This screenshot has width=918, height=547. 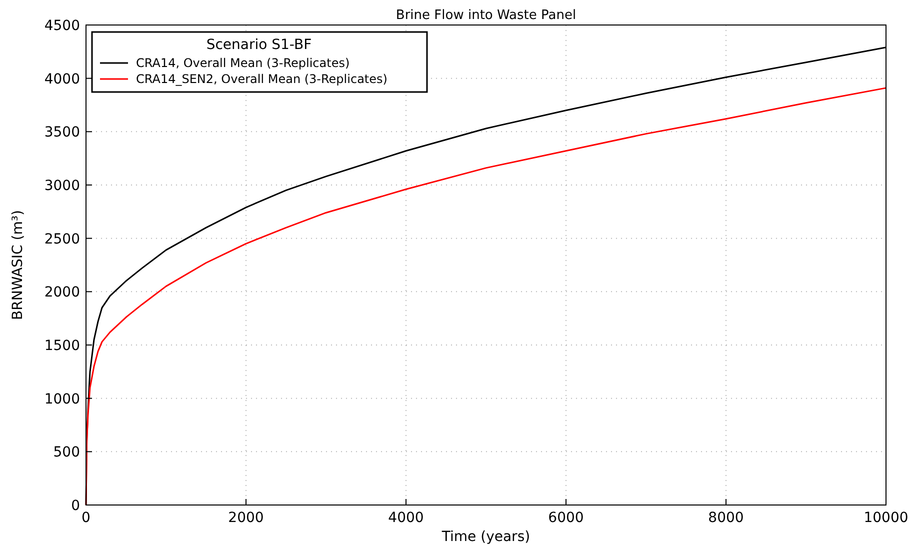 I want to click on y-axis-title: BRNWASIC (m³), so click(x=18, y=265).